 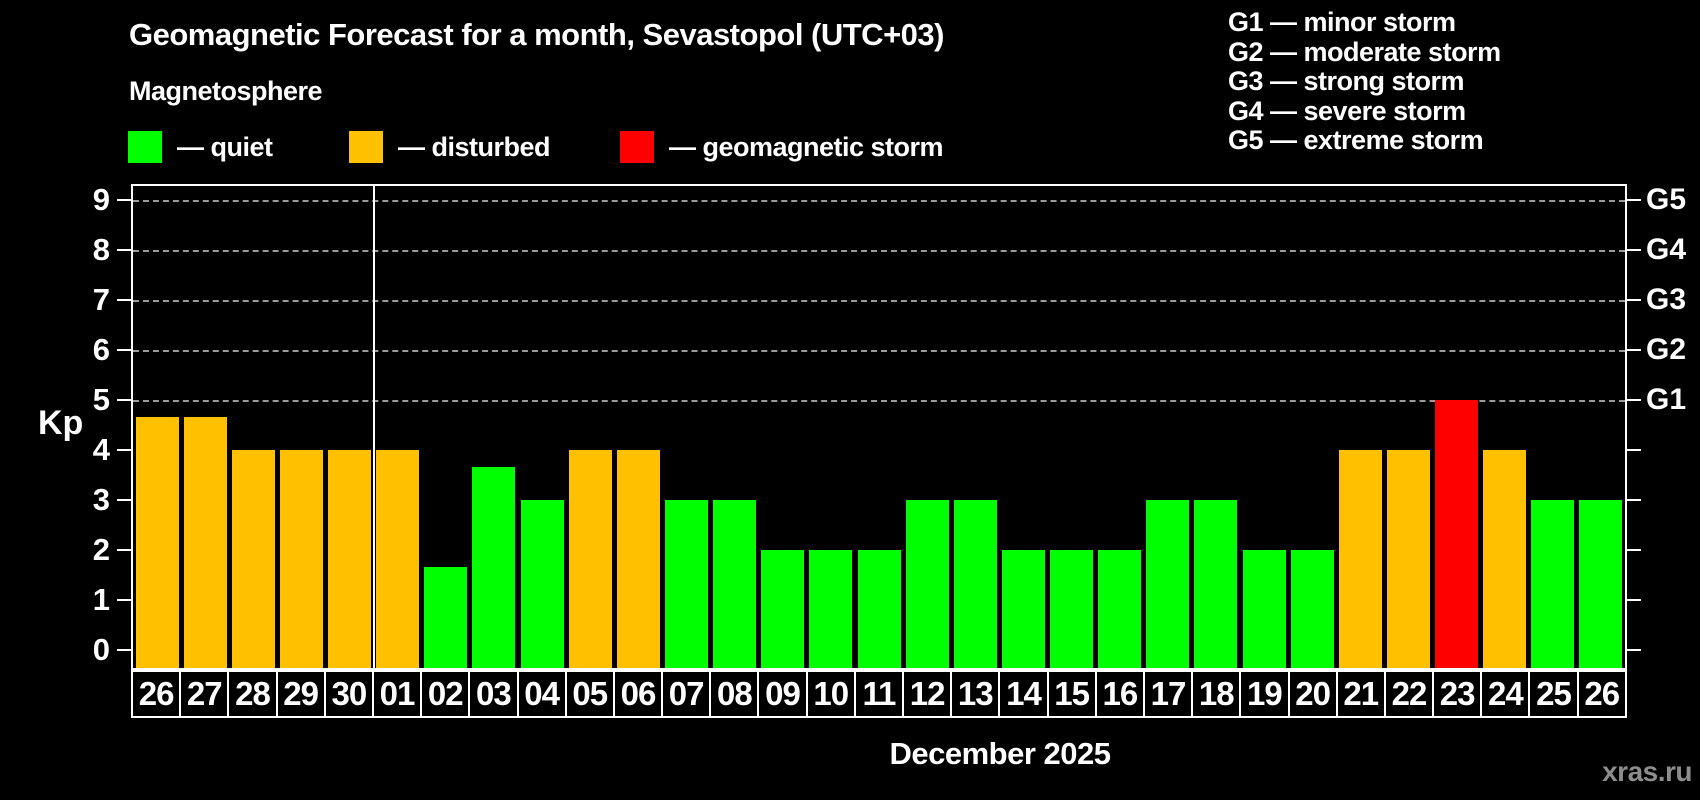 I want to click on g-scale-legend-line-4: G4 — severe storm, so click(x=1347, y=110).